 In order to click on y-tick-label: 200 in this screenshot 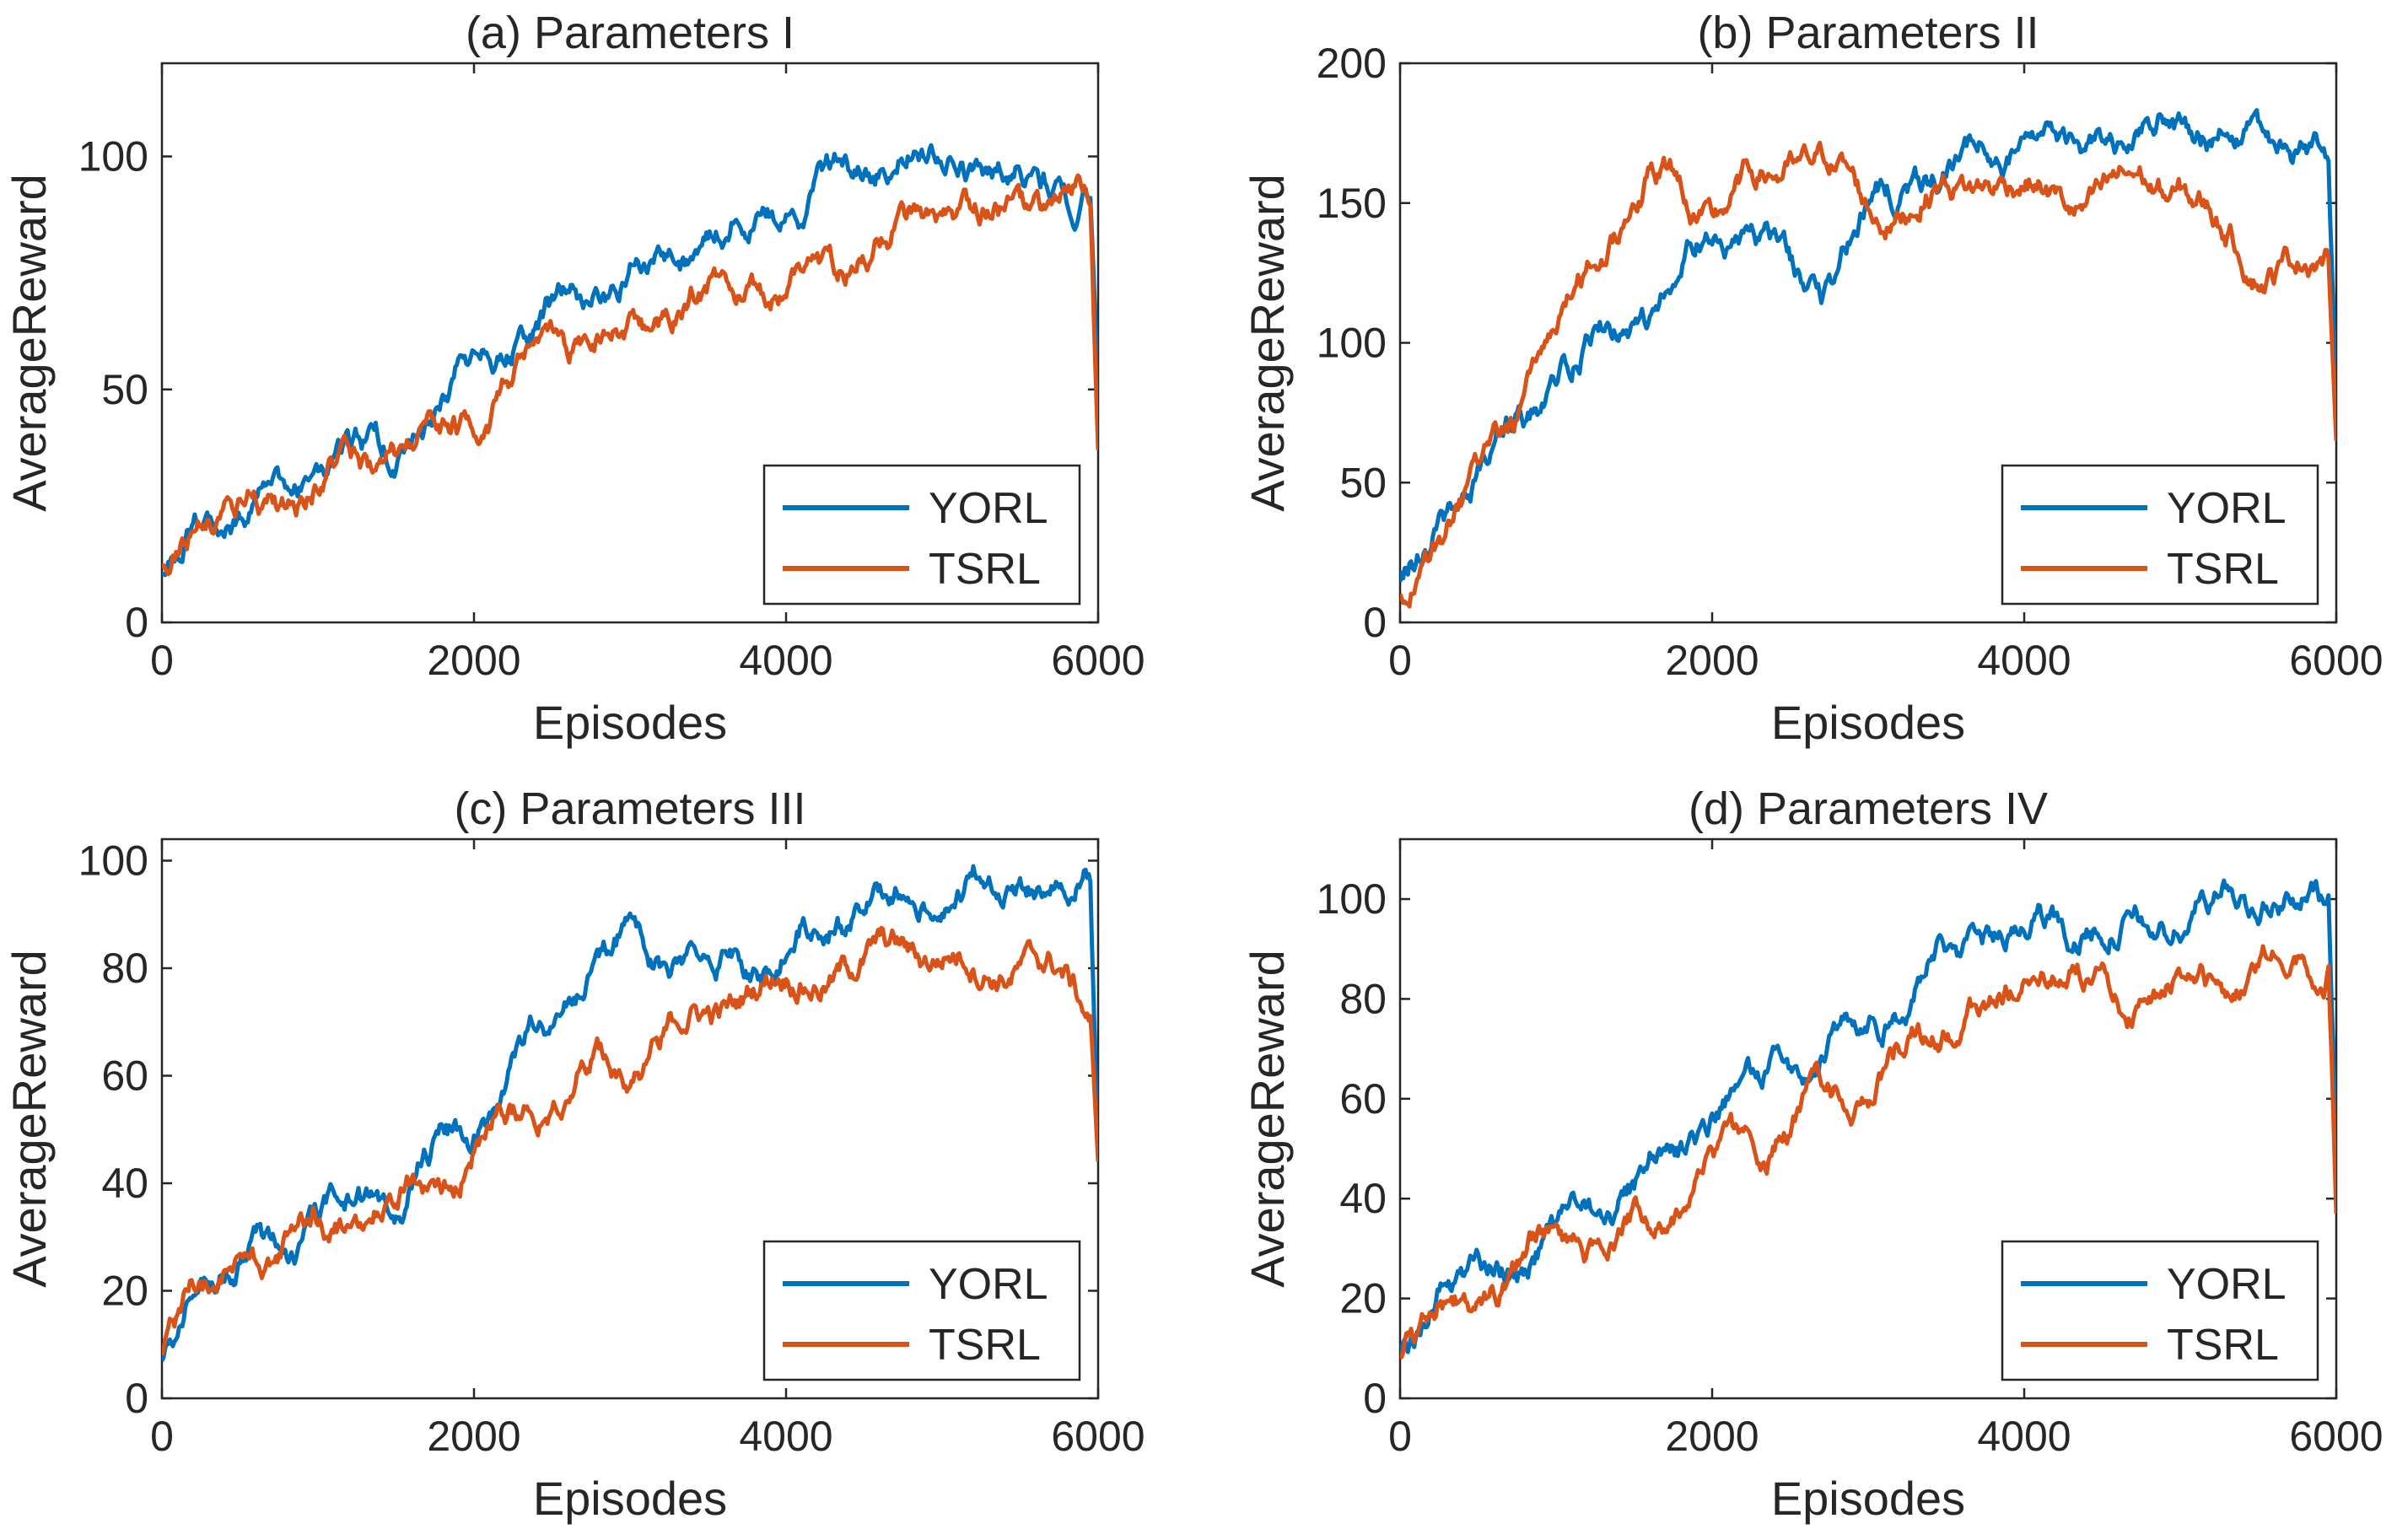, I will do `click(1352, 64)`.